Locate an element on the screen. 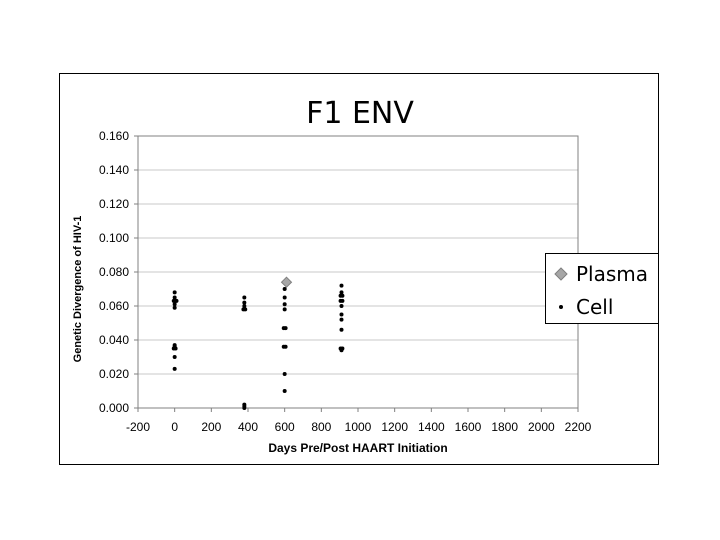 The width and height of the screenshot is (720, 540). x-tick-label: 200 is located at coordinates (211, 427).